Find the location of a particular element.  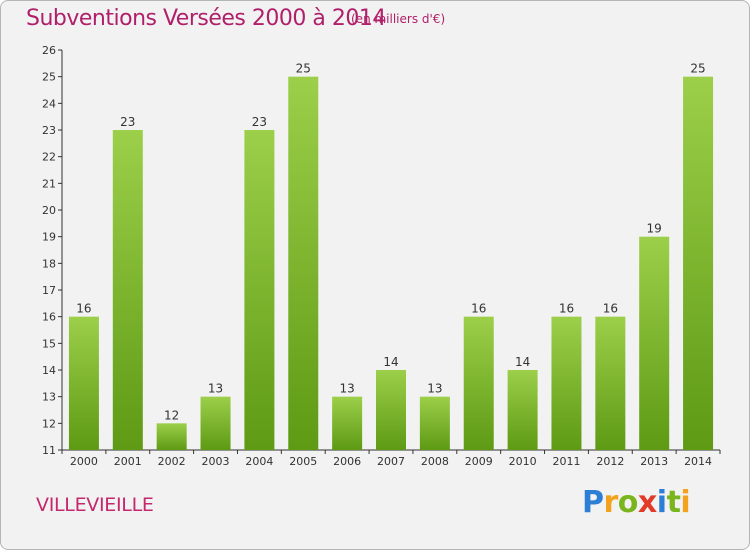

y-tick-label: 14 is located at coordinates (49, 370).